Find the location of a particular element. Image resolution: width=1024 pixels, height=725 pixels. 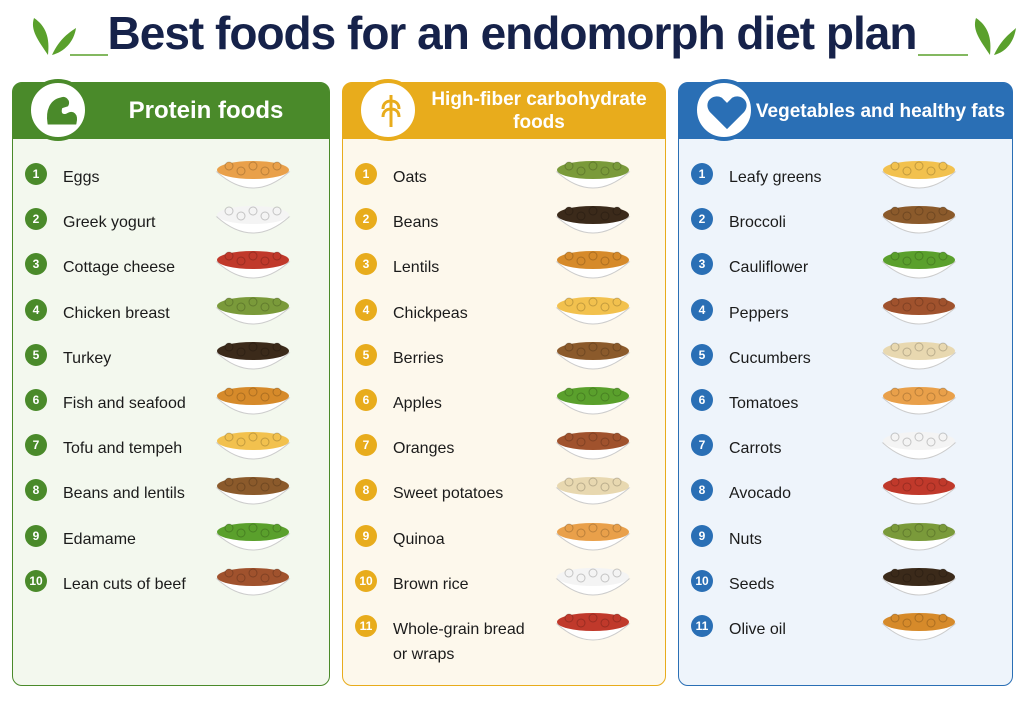

item-number: 2 is located at coordinates (366, 219).